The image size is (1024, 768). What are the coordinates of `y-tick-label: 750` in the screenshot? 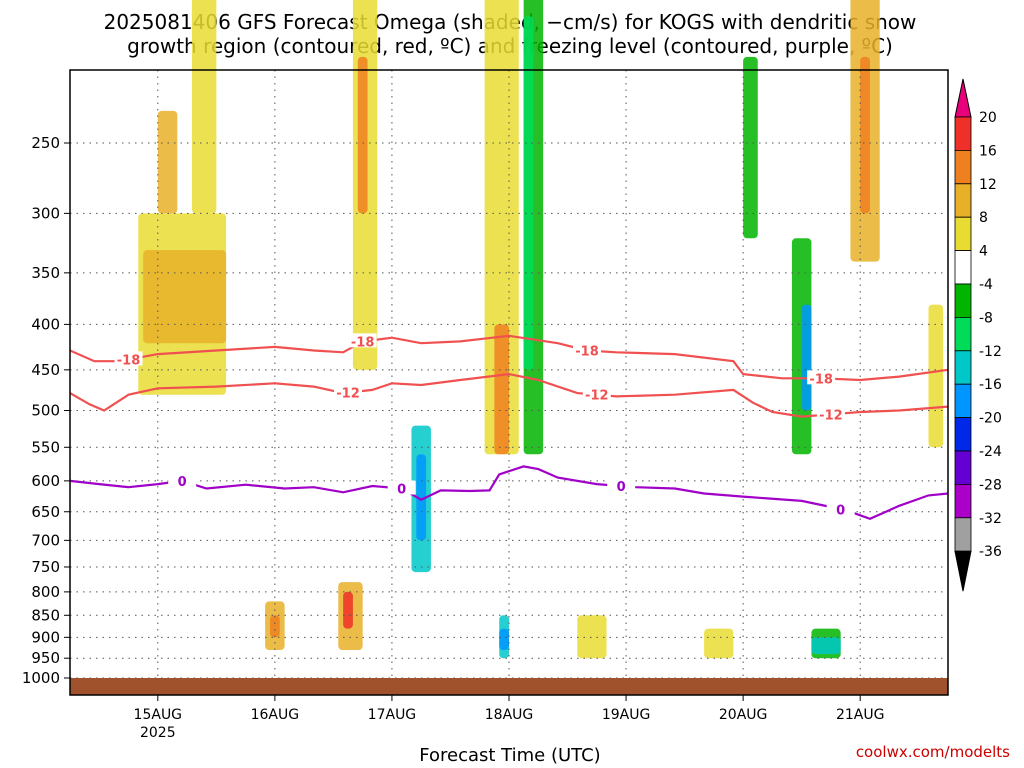 It's located at (45, 567).